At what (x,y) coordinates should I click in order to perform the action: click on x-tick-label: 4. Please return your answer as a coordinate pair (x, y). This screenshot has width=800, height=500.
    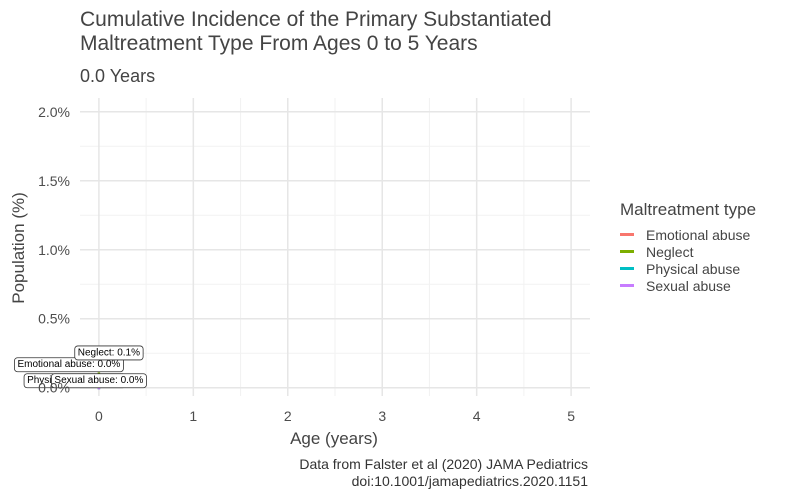
    Looking at the image, I should click on (477, 416).